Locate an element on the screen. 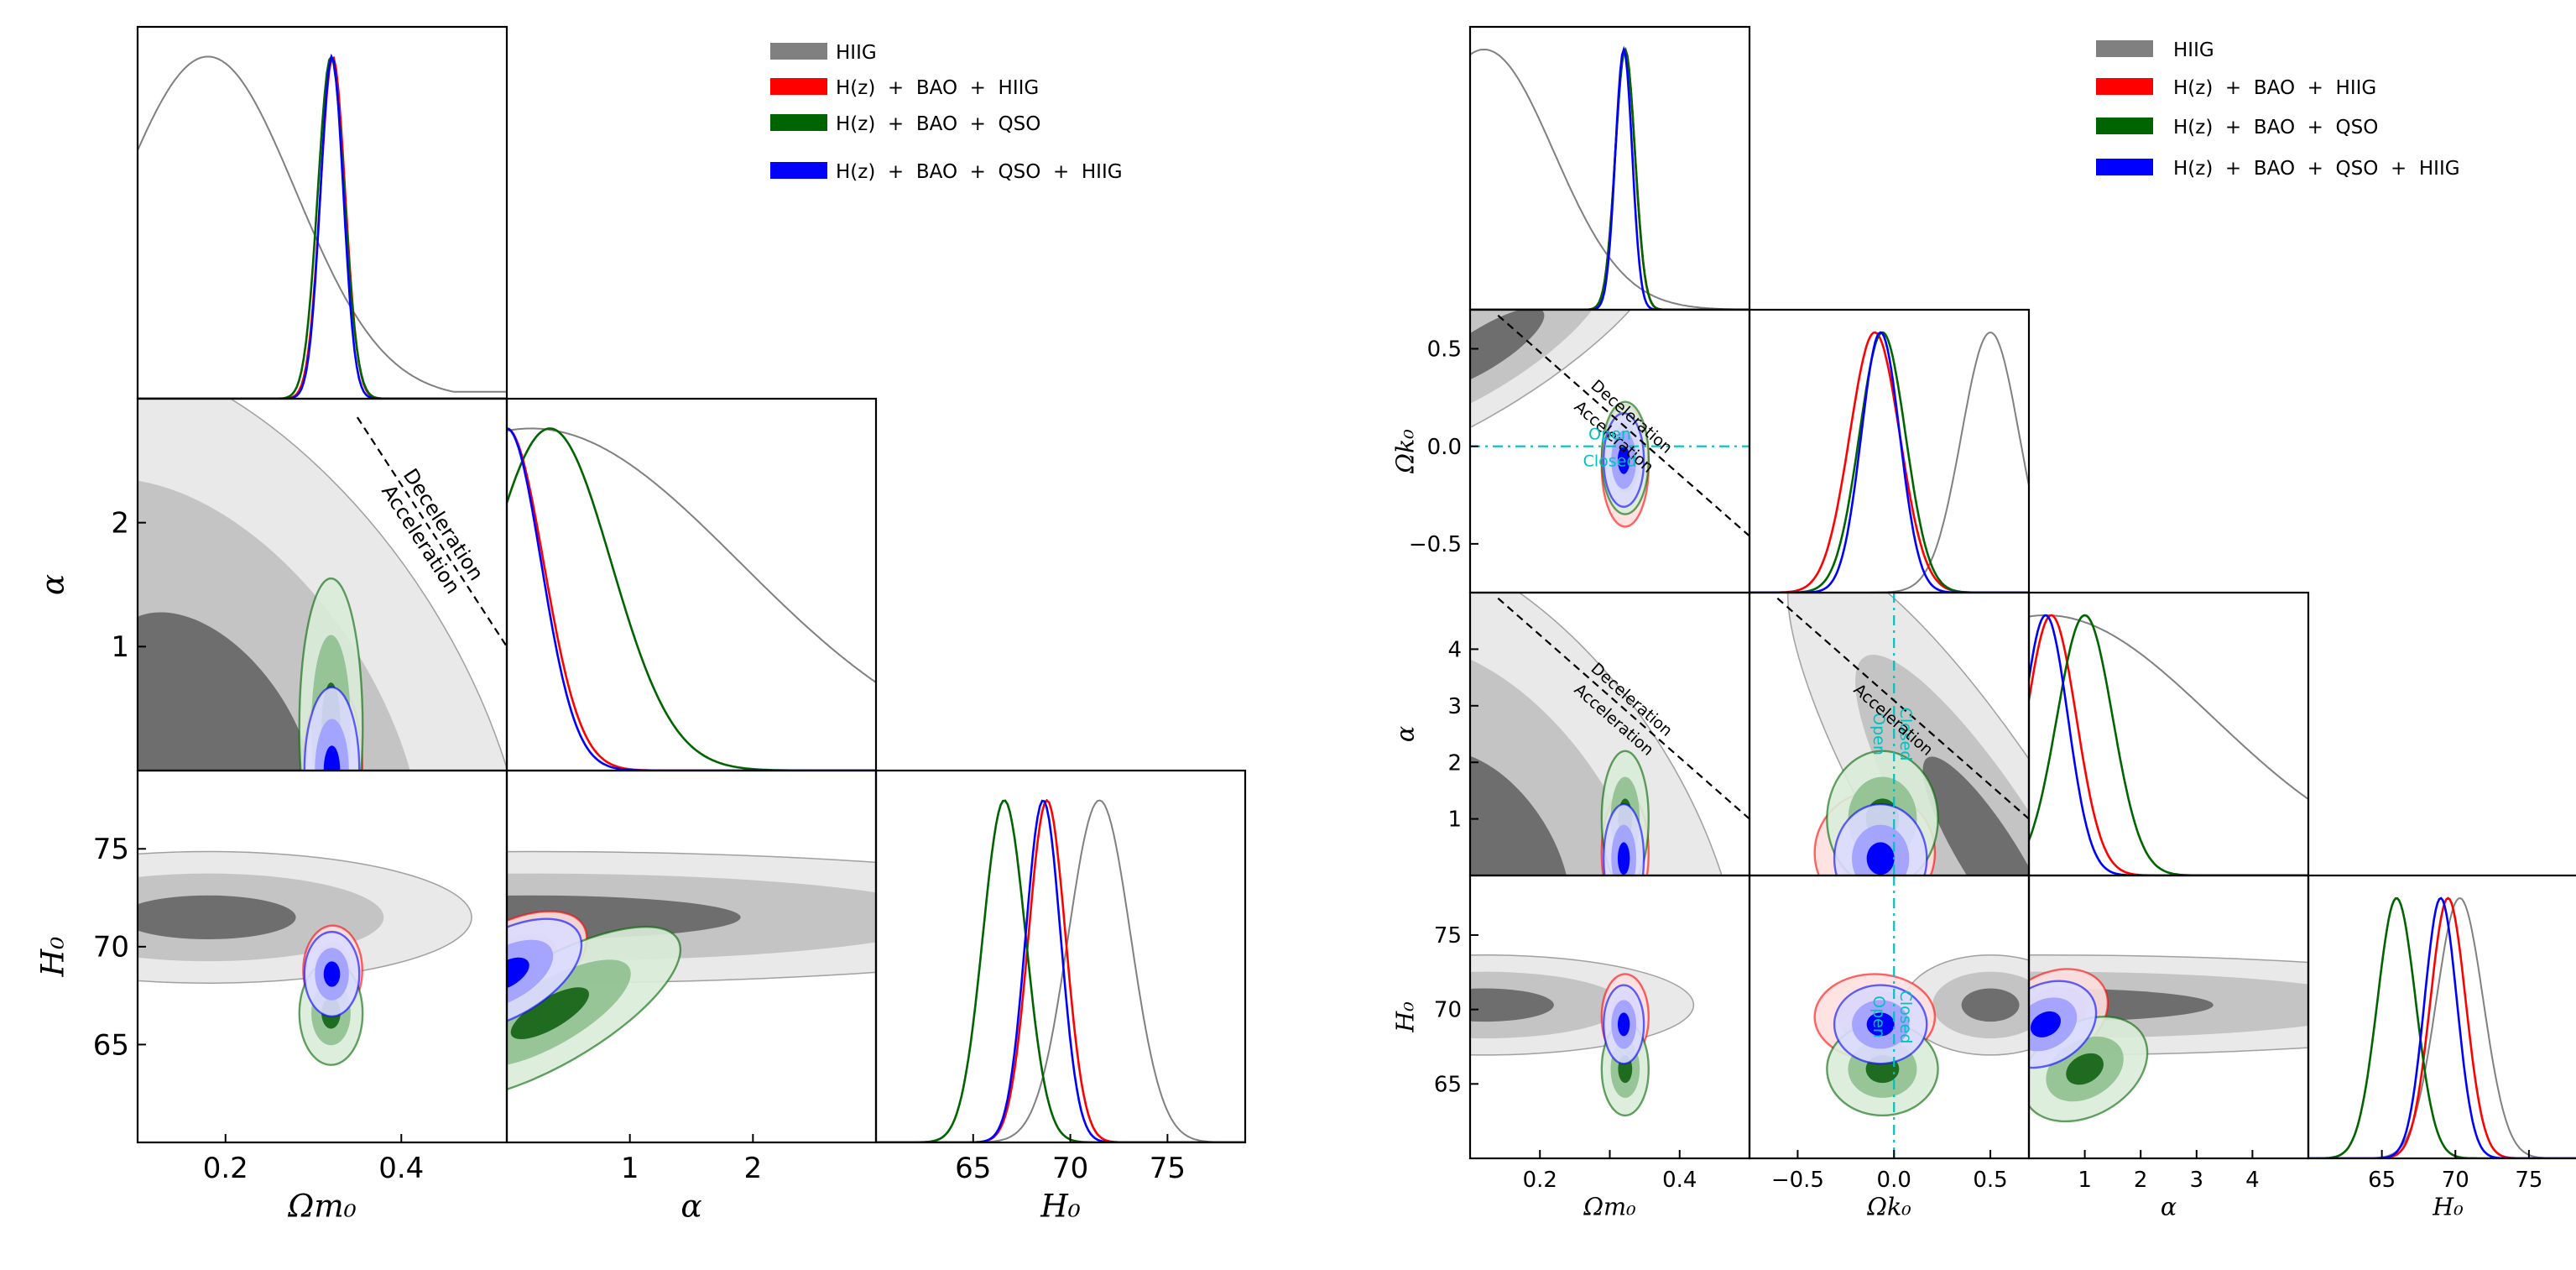 The image size is (2576, 1270). xtick-label-right-alpha-2: 3 is located at coordinates (2197, 1181).